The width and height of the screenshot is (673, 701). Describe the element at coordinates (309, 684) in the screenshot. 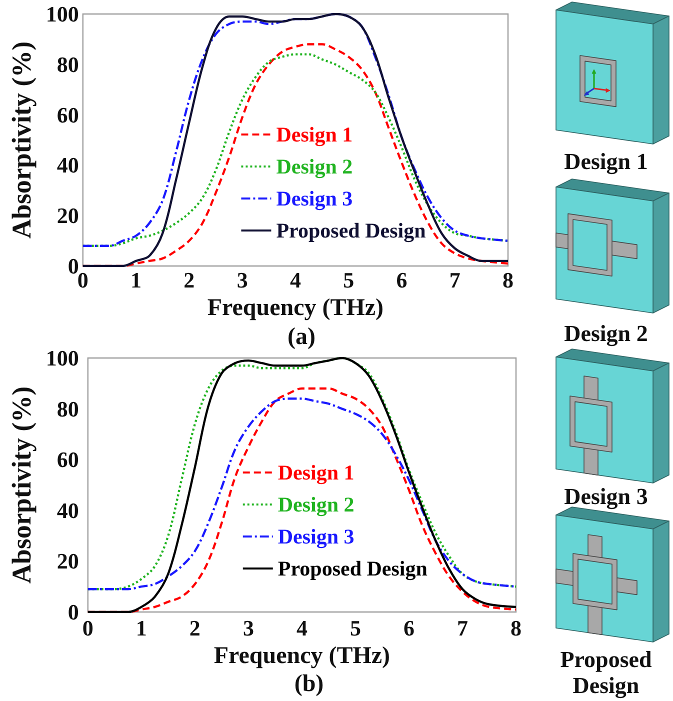

I see `text: (b)` at that location.